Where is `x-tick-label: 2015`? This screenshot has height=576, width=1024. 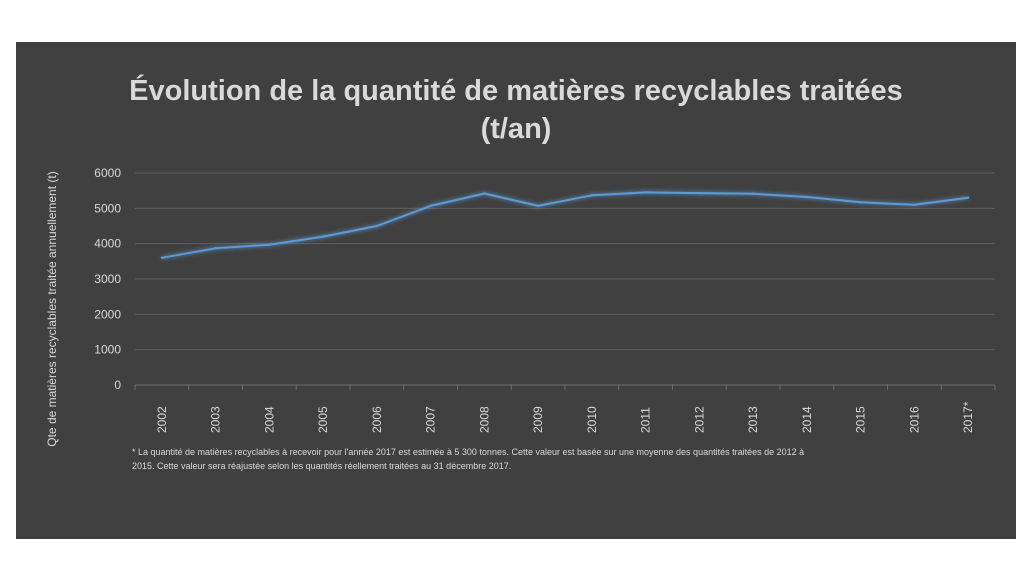 x-tick-label: 2015 is located at coordinates (861, 419).